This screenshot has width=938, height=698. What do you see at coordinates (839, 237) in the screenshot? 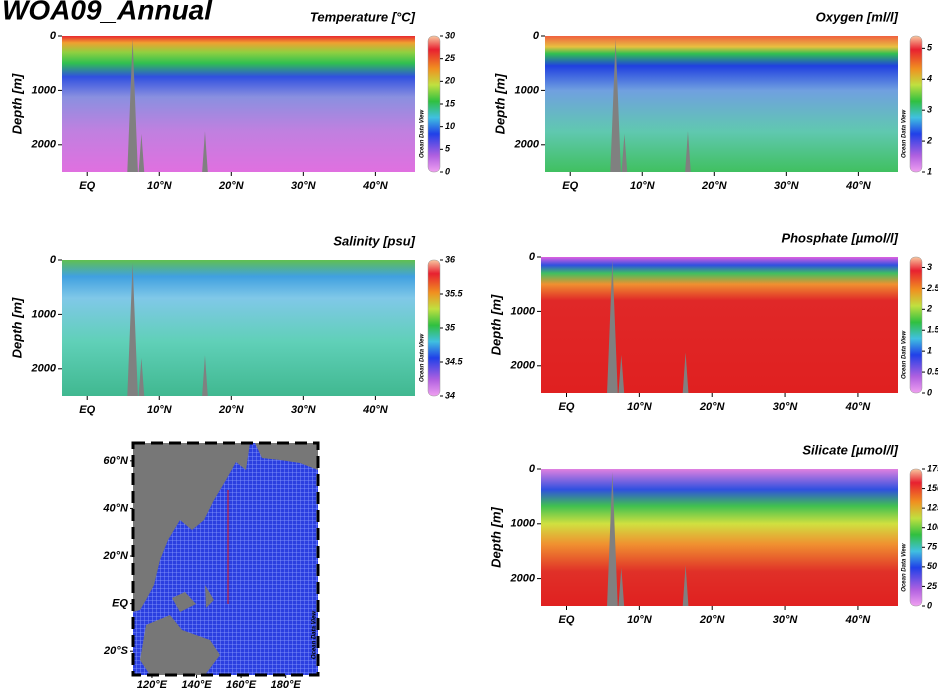
I see `panel-title: Phosphate [µmol/l]` at bounding box center [839, 237].